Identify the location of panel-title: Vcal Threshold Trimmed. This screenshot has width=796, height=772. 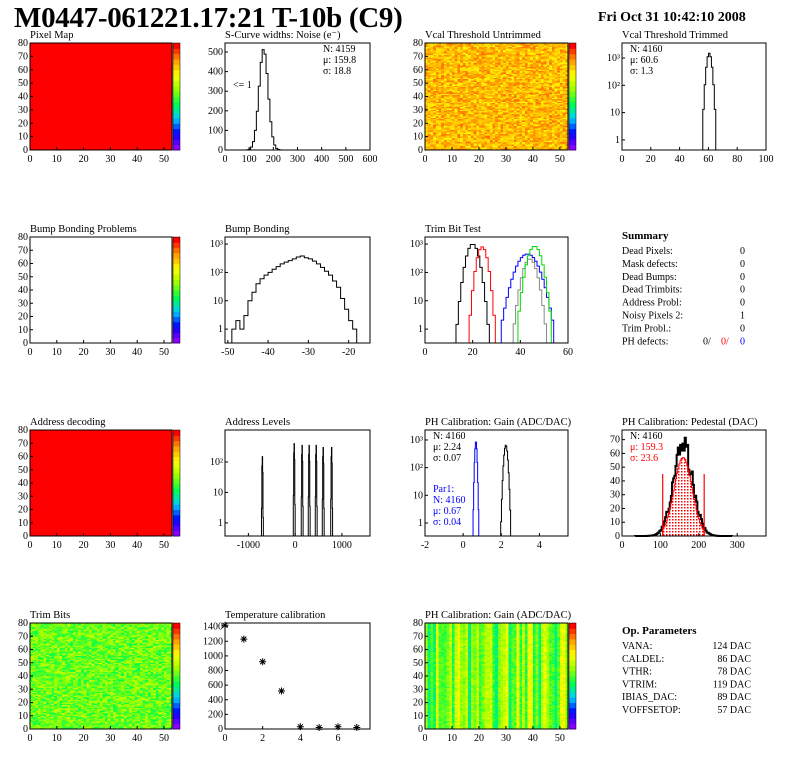
(675, 35).